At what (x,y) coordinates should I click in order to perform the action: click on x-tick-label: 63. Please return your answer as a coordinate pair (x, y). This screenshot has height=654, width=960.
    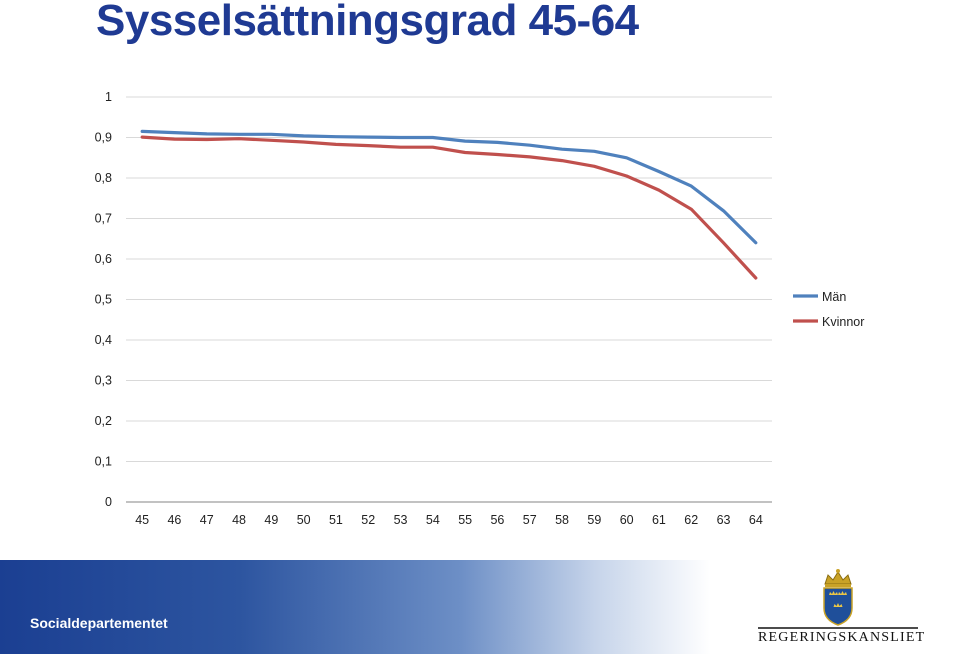
    Looking at the image, I should click on (724, 520).